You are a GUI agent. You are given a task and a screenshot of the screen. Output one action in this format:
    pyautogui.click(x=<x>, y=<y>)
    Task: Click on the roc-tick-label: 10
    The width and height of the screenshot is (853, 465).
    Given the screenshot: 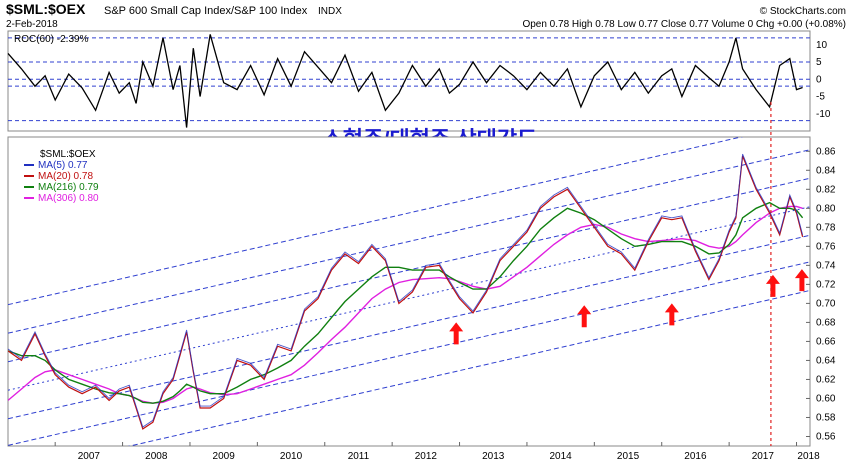 What is the action you would take?
    pyautogui.click(x=822, y=45)
    